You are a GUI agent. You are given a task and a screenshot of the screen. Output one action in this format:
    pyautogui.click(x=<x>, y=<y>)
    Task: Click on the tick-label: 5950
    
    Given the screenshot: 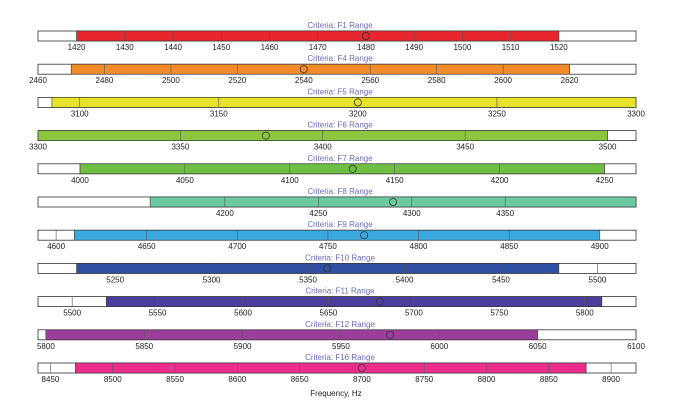 What is the action you would take?
    pyautogui.click(x=341, y=346)
    